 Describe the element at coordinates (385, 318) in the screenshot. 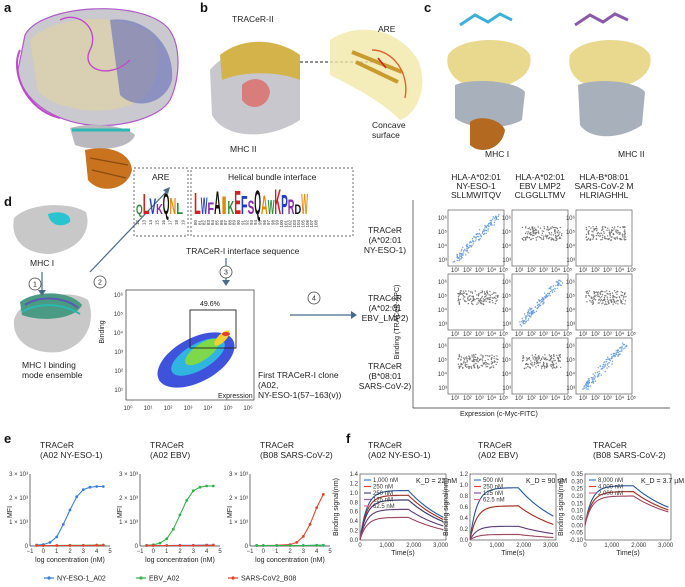

I see `grid-row-head-line: EBV_LMP2)` at that location.